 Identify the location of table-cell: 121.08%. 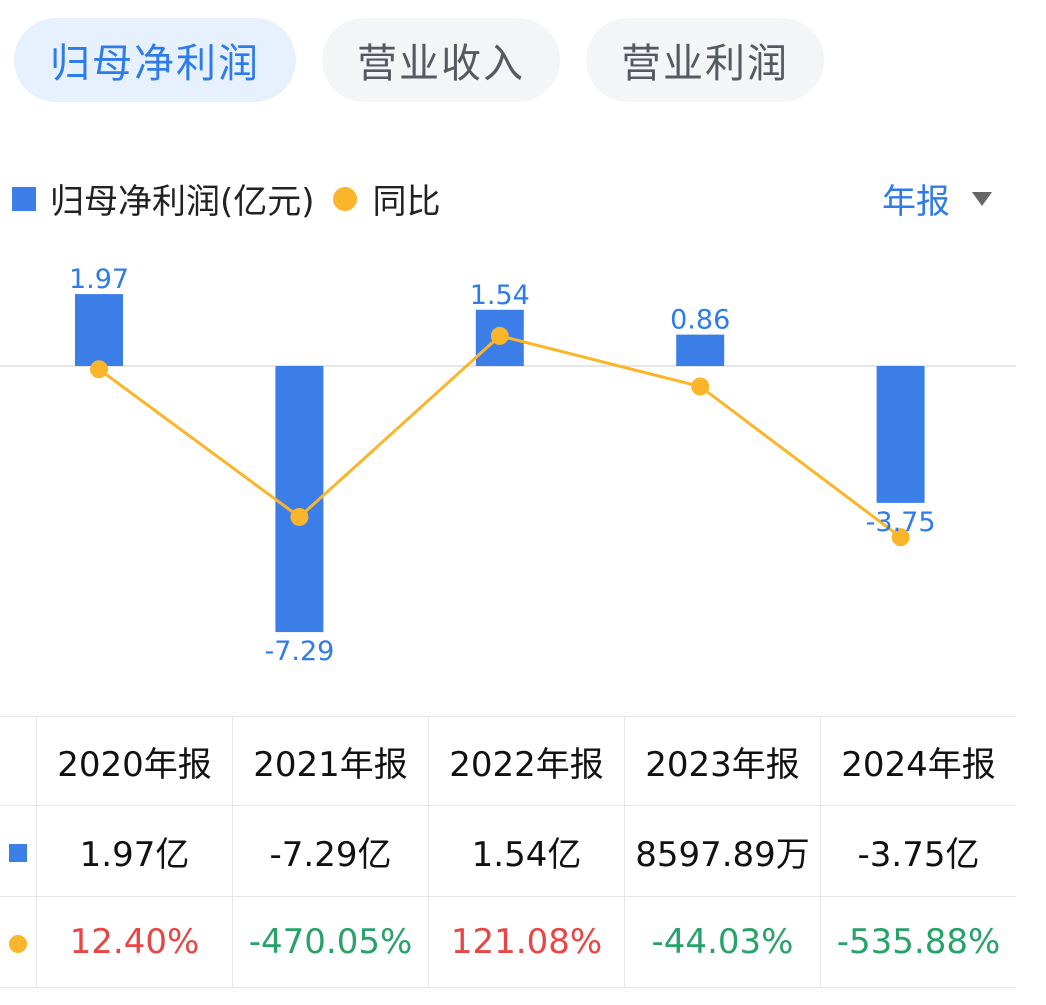
(526, 942).